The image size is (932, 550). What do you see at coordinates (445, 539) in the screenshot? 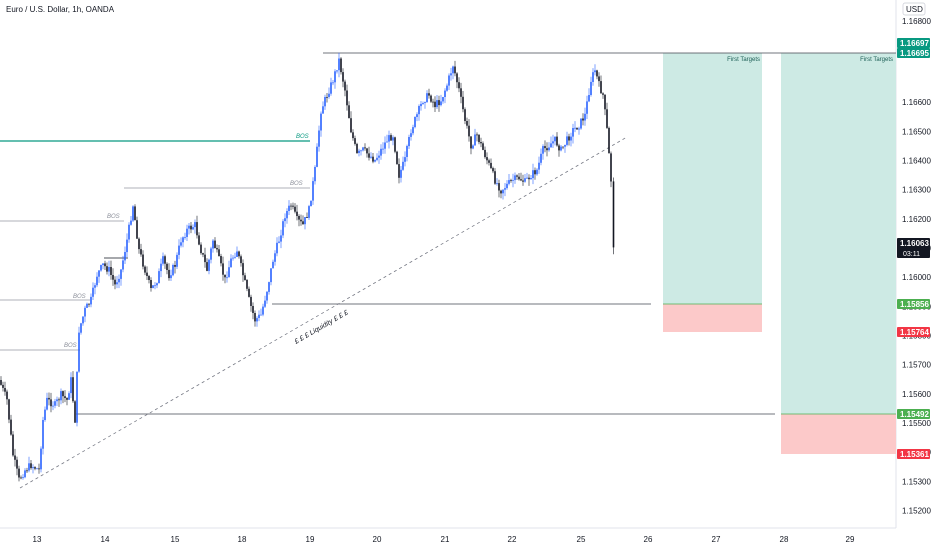
I see `x-tick-label: 21` at bounding box center [445, 539].